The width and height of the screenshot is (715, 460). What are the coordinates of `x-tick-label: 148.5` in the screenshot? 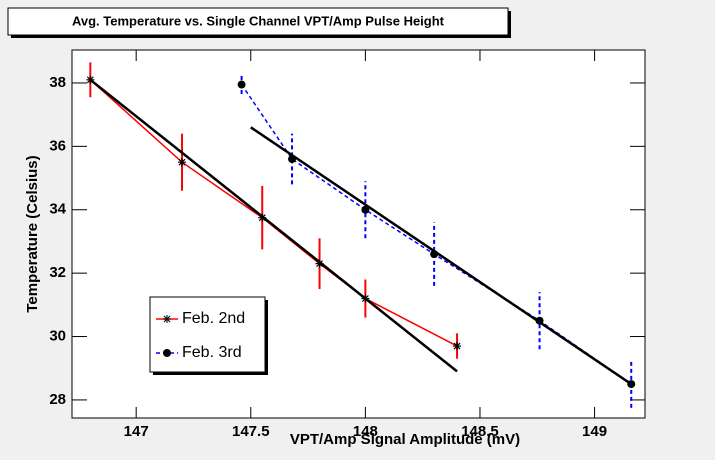 It's located at (480, 431).